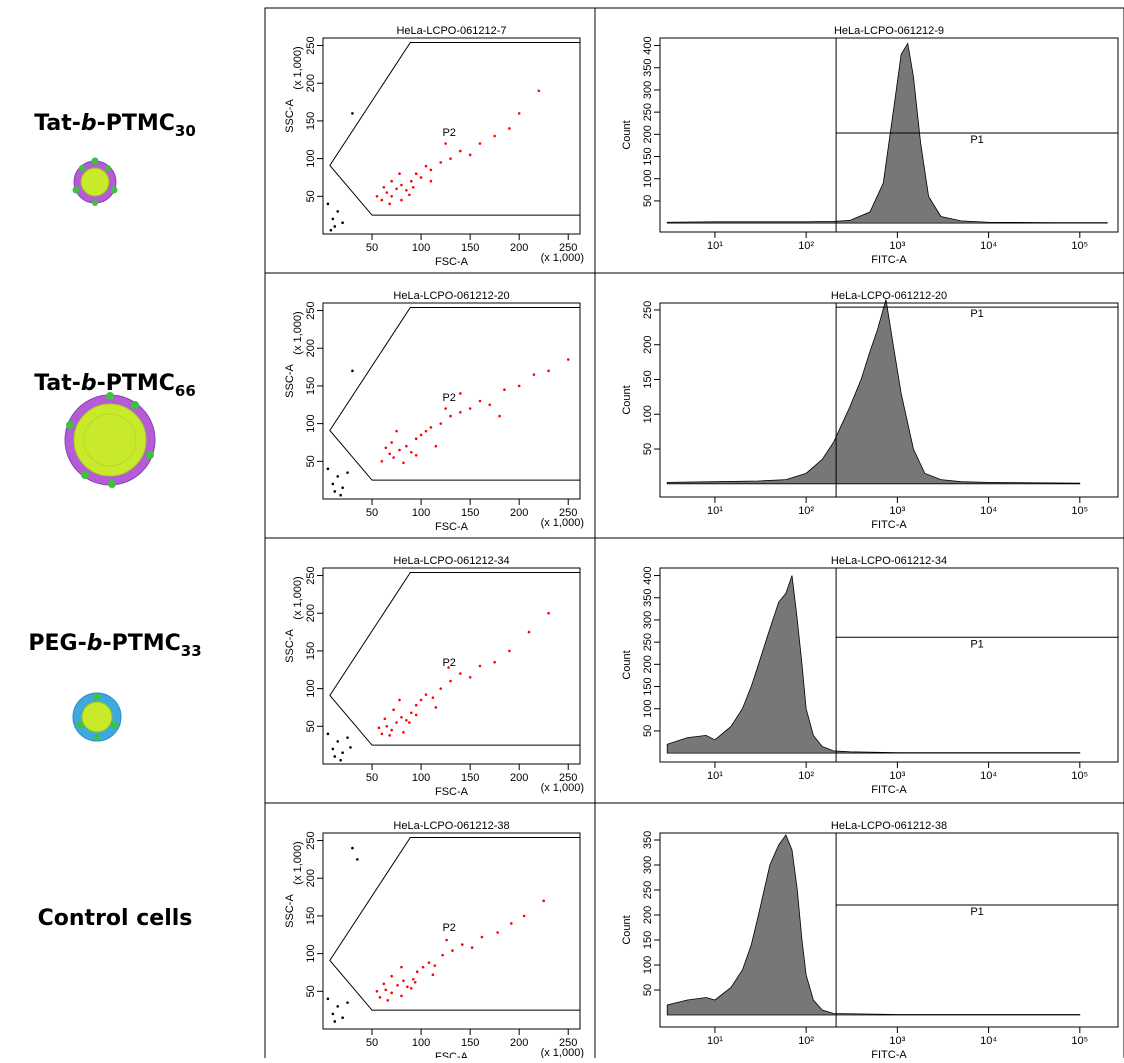  What do you see at coordinates (889, 826) in the screenshot?
I see `chart-title: HeLa-LCPO-061212-38` at bounding box center [889, 826].